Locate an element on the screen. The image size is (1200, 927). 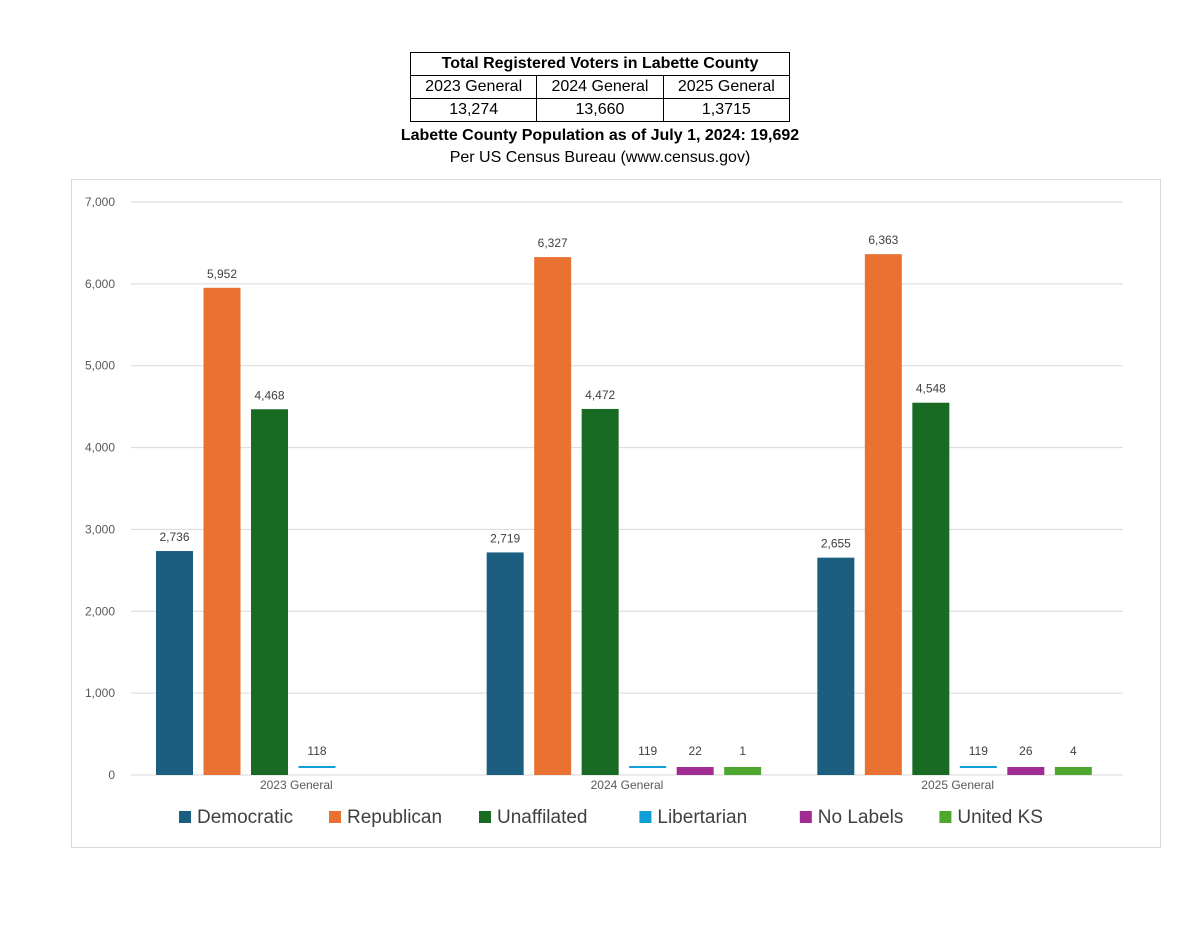
y-tick-label: 7,000 is located at coordinates (100, 202).